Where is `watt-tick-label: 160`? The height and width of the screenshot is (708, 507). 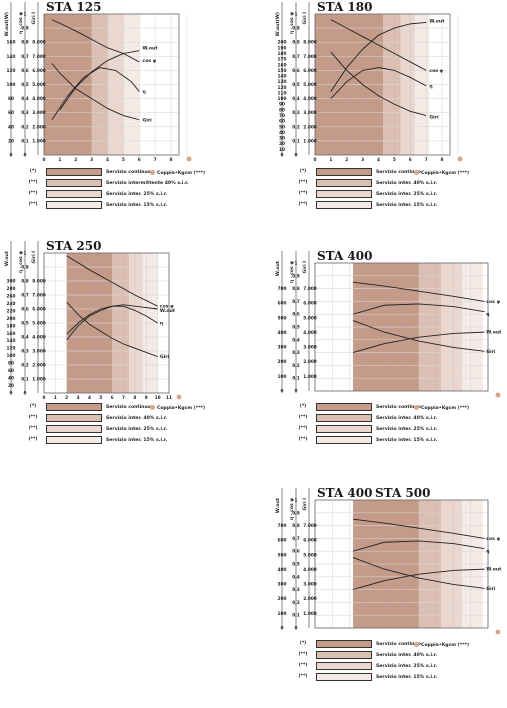
watt-tick-label: 160 is located at coordinates (11, 334).